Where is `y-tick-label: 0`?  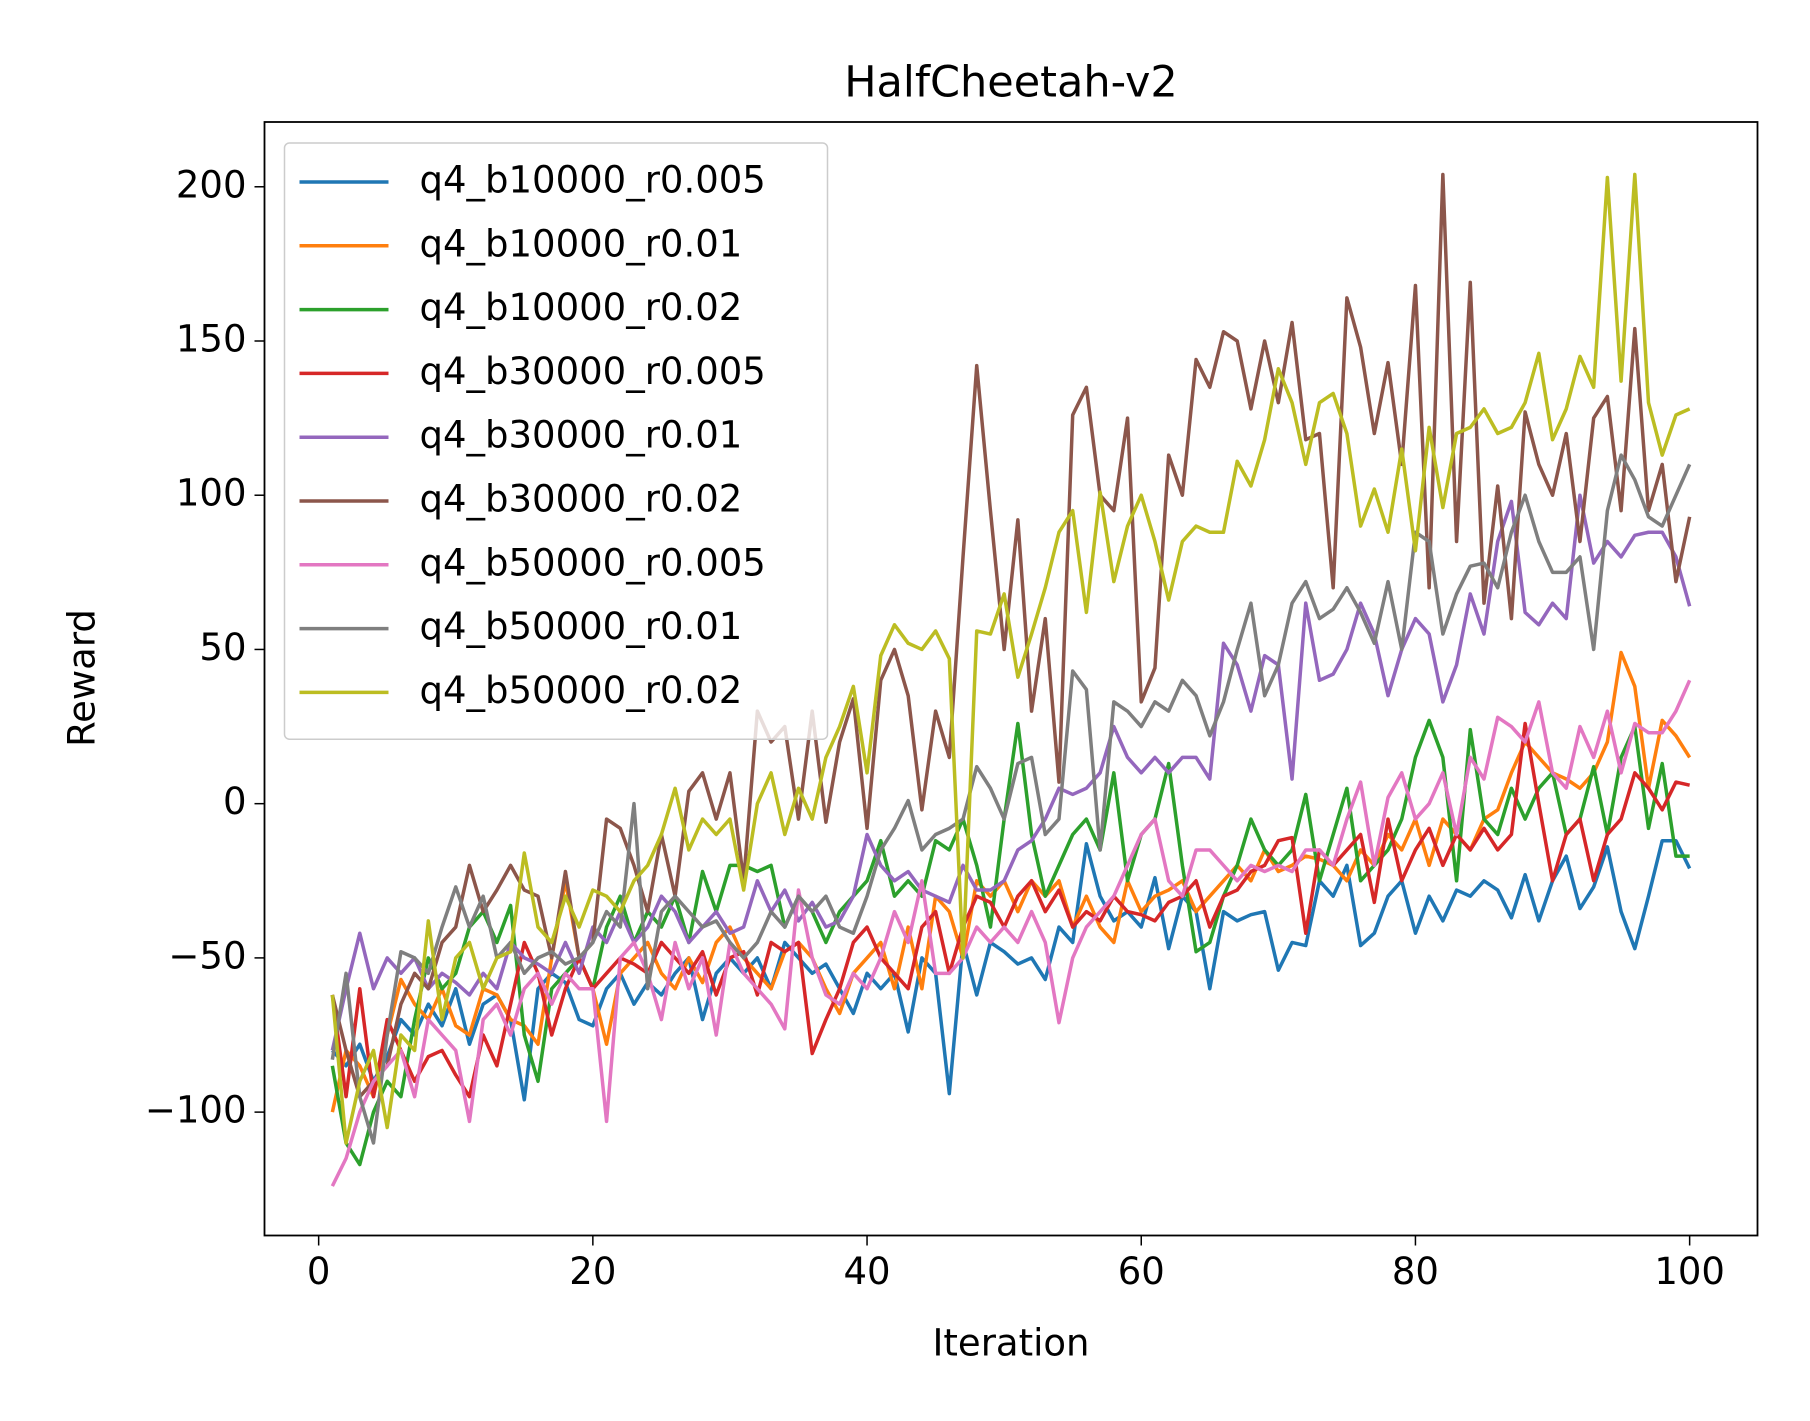
y-tick-label: 0 is located at coordinates (235, 801).